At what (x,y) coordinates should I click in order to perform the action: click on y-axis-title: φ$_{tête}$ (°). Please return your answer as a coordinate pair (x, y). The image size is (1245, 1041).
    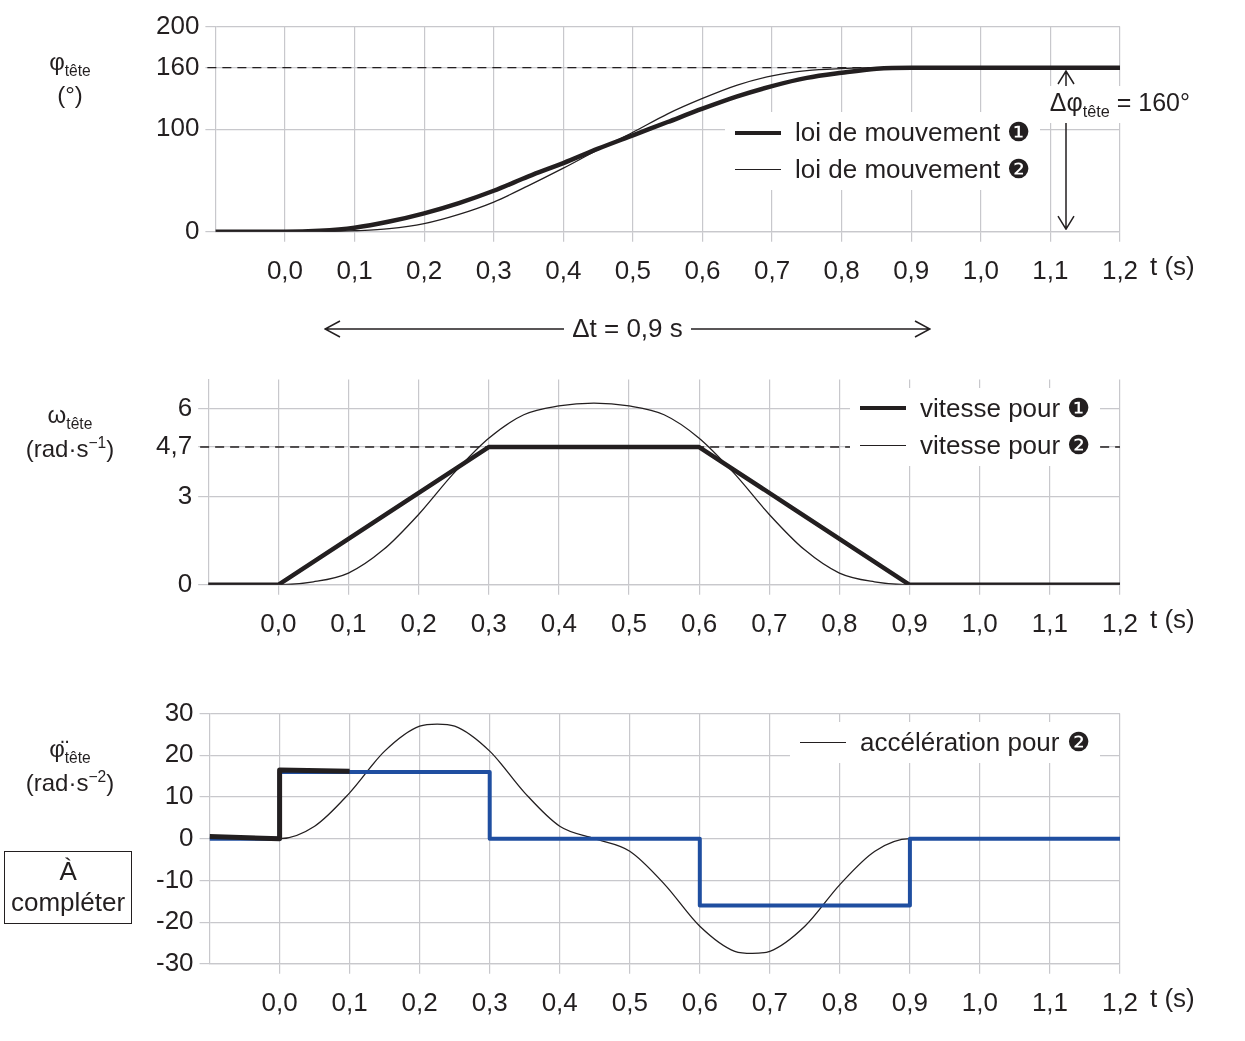
    Looking at the image, I should click on (70, 78).